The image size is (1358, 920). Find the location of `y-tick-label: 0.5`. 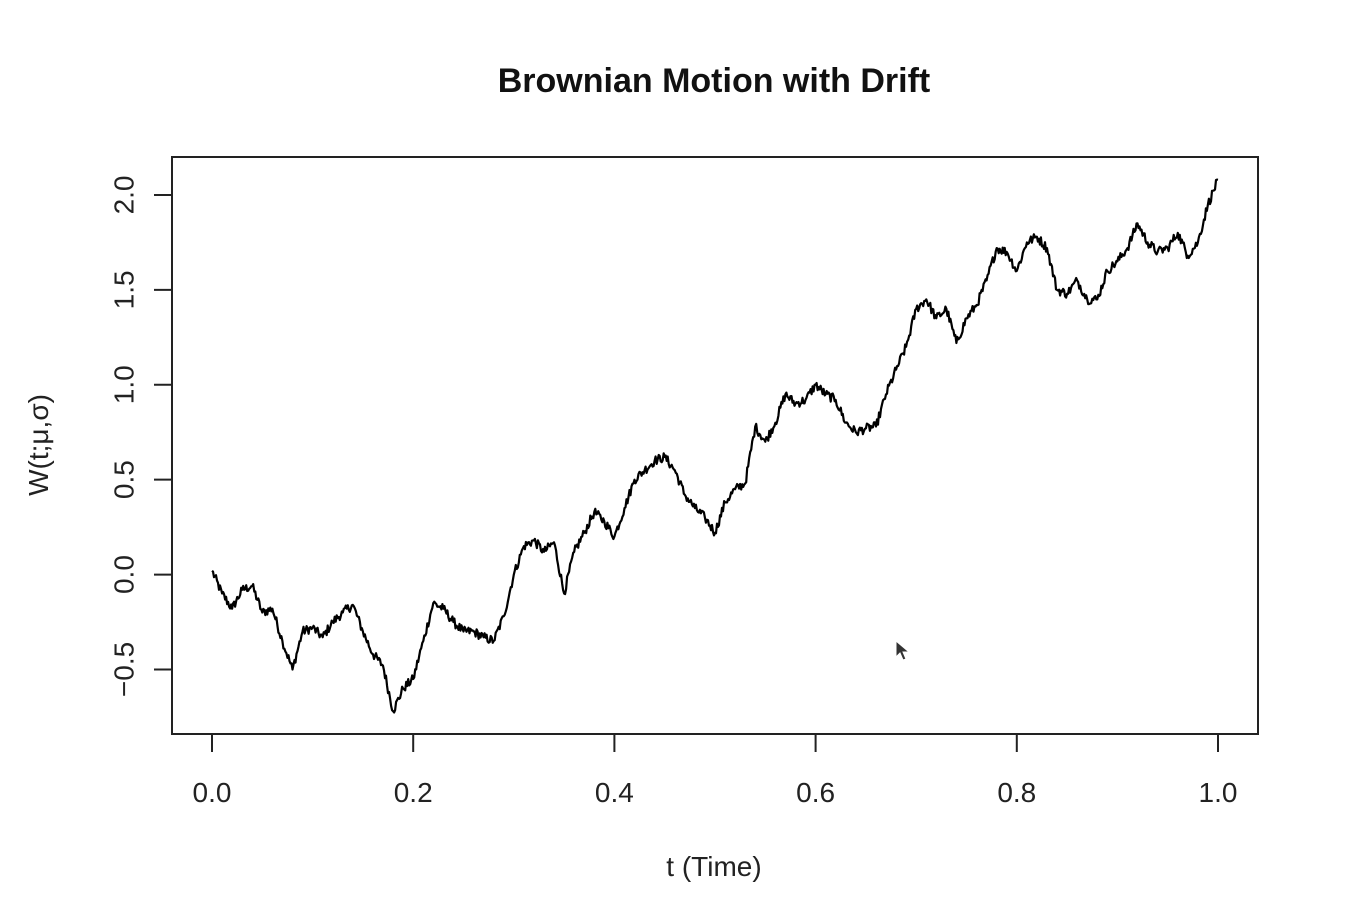

y-tick-label: 0.5 is located at coordinates (123, 479).